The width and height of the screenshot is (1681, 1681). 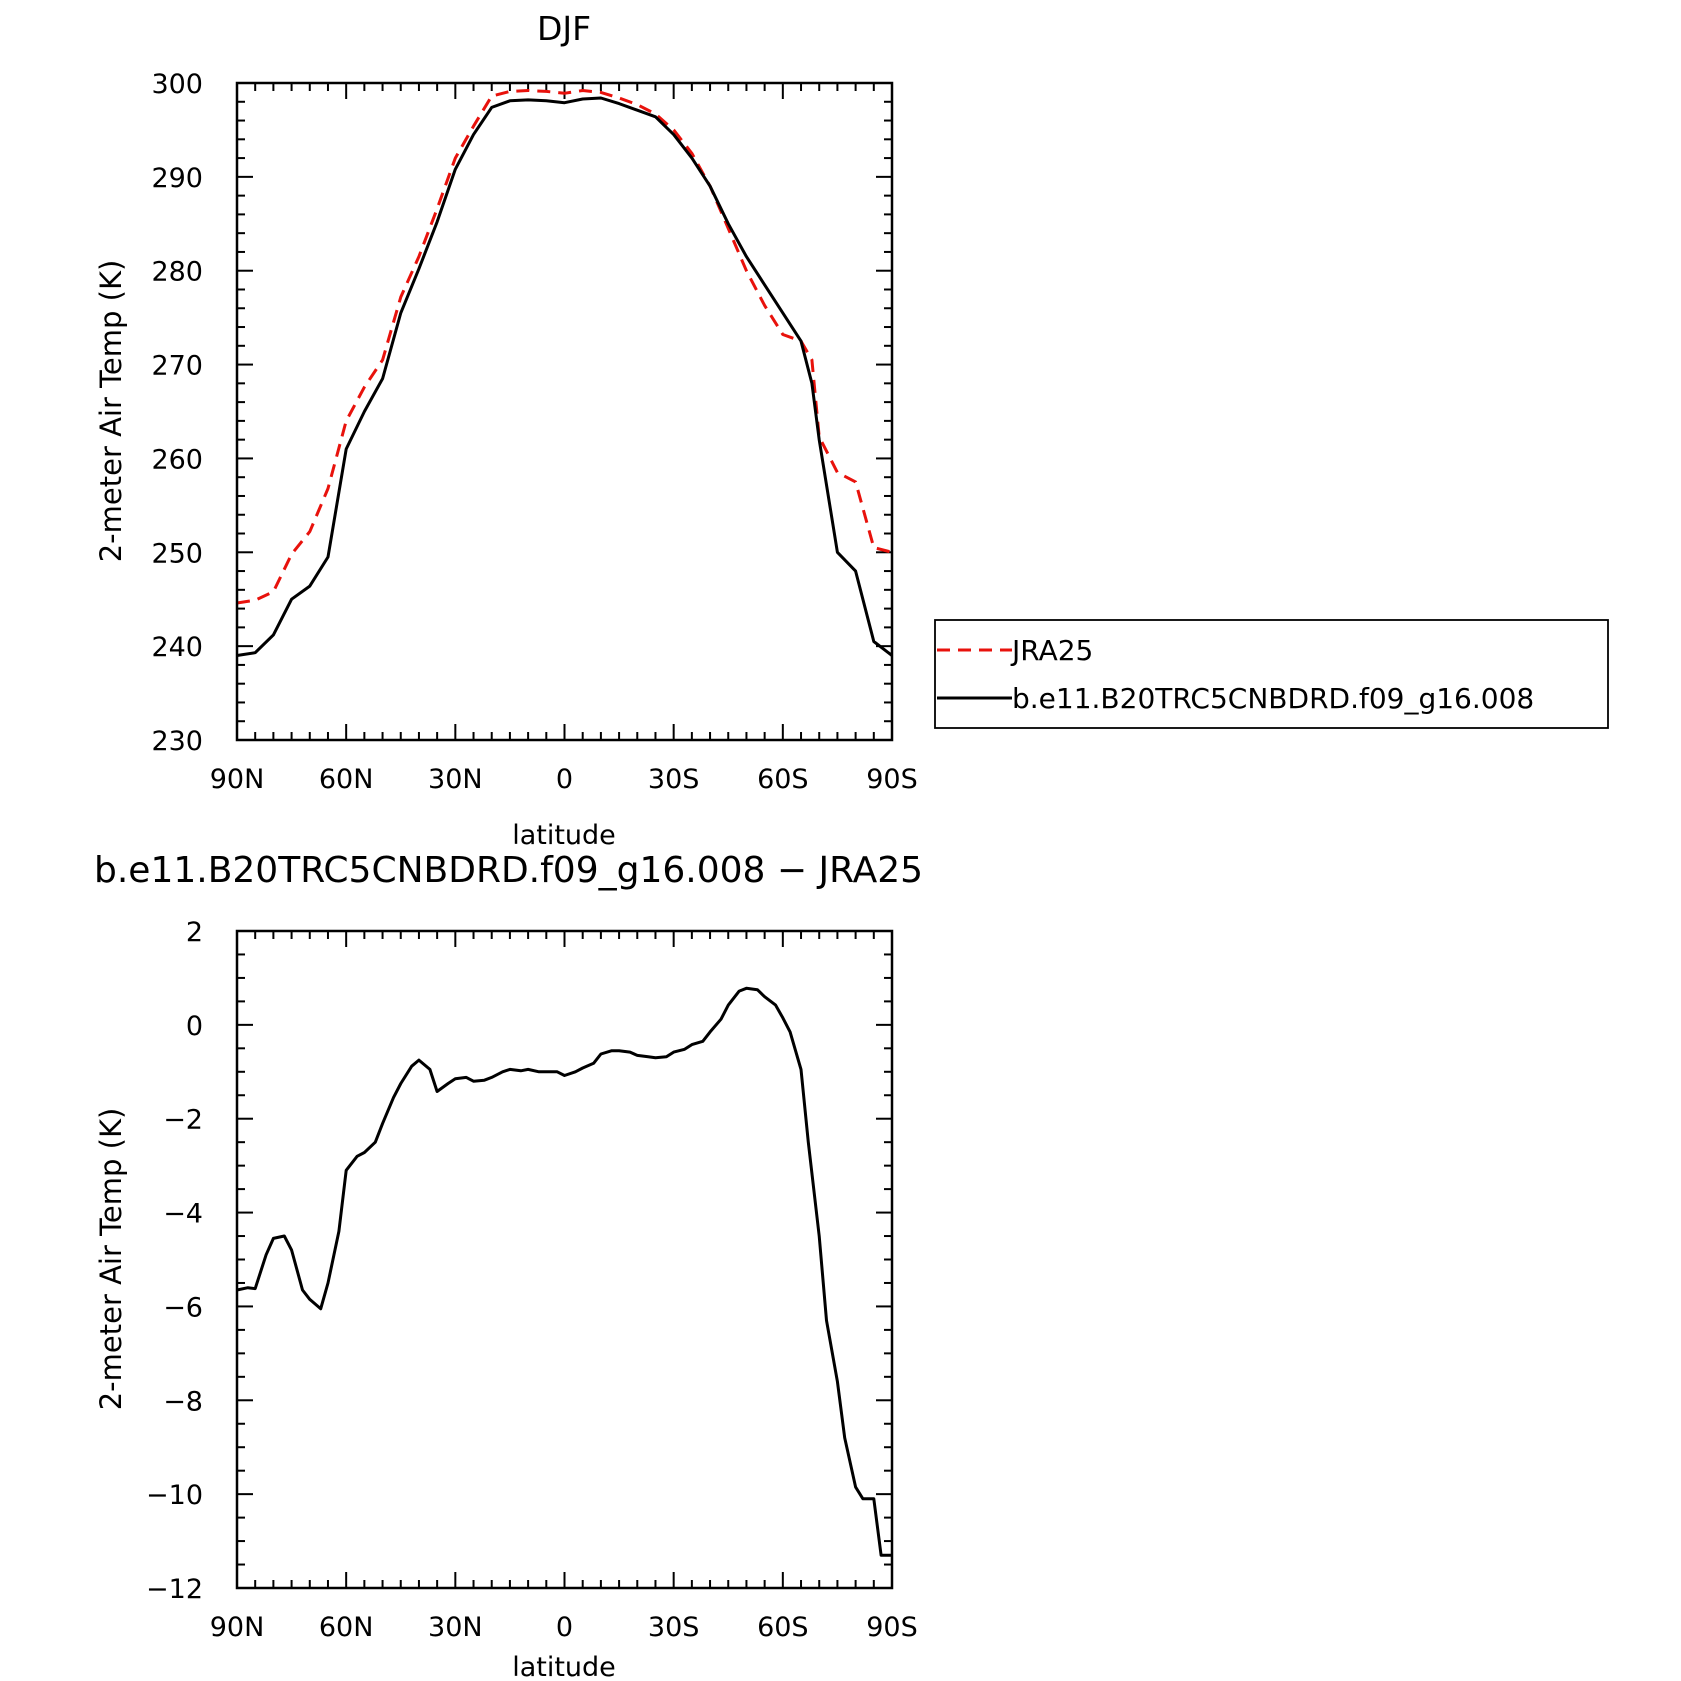 I want to click on panel-title: b.e11.B20TRC5CNBDRD.f09_g16.008 − JRA25, so click(x=508, y=870).